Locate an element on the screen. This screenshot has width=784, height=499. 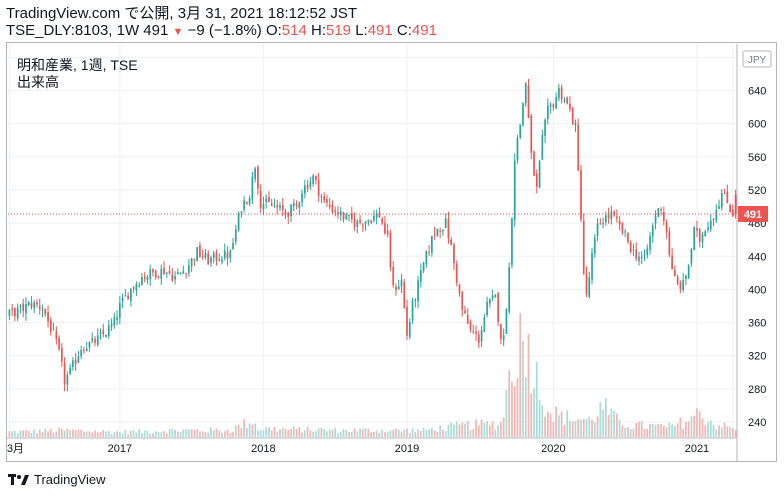
currency-label: JPY is located at coordinates (757, 60).